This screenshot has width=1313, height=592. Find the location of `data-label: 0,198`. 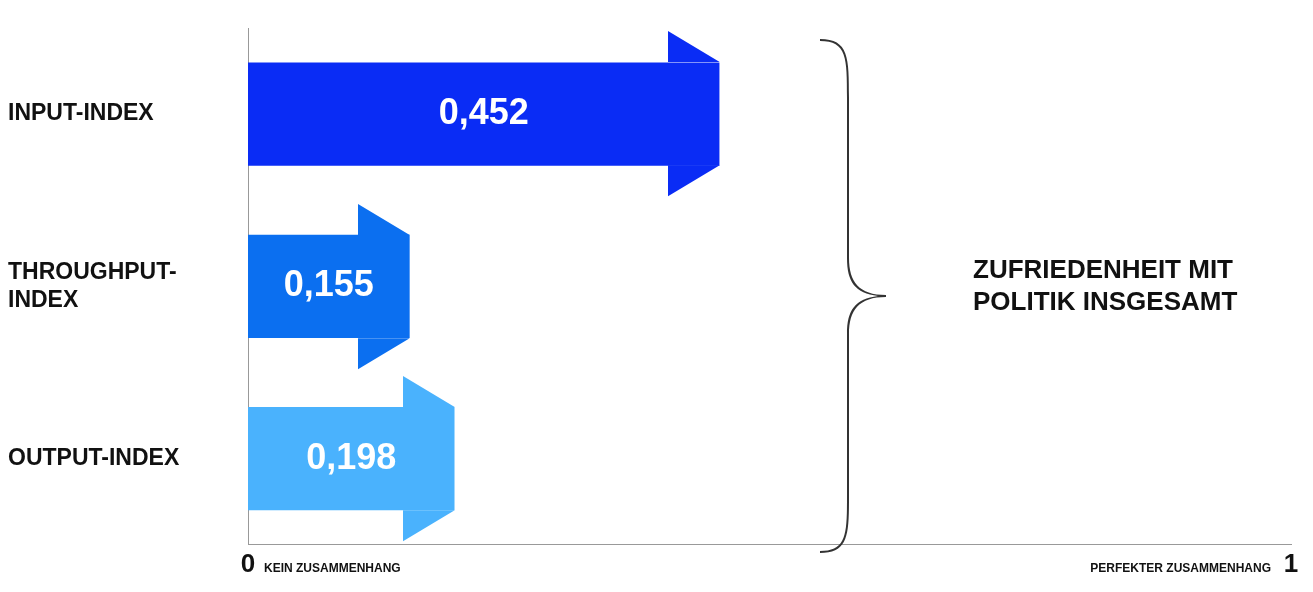

data-label: 0,198 is located at coordinates (351, 456).